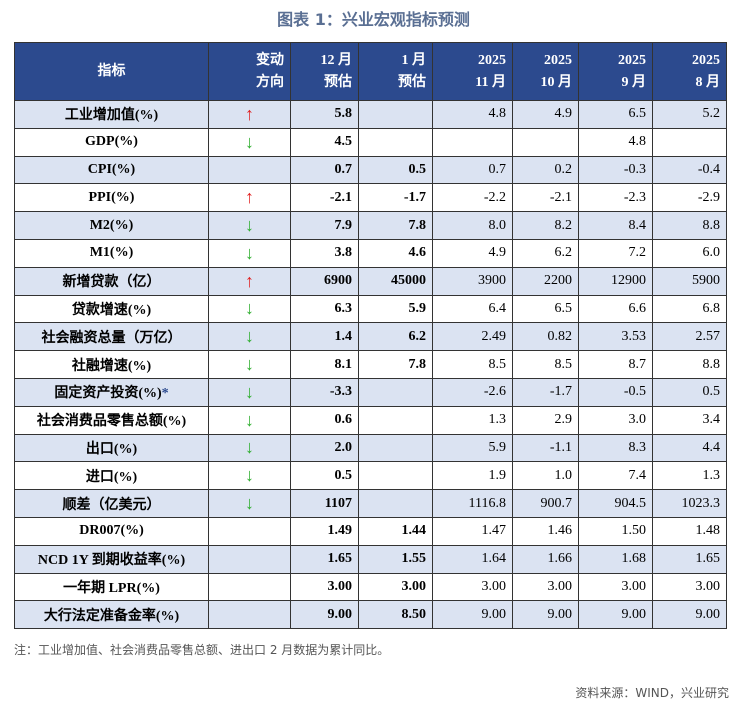 The height and width of the screenshot is (703, 747). What do you see at coordinates (708, 336) in the screenshot?
I see `cell-text: 2.57` at bounding box center [708, 336].